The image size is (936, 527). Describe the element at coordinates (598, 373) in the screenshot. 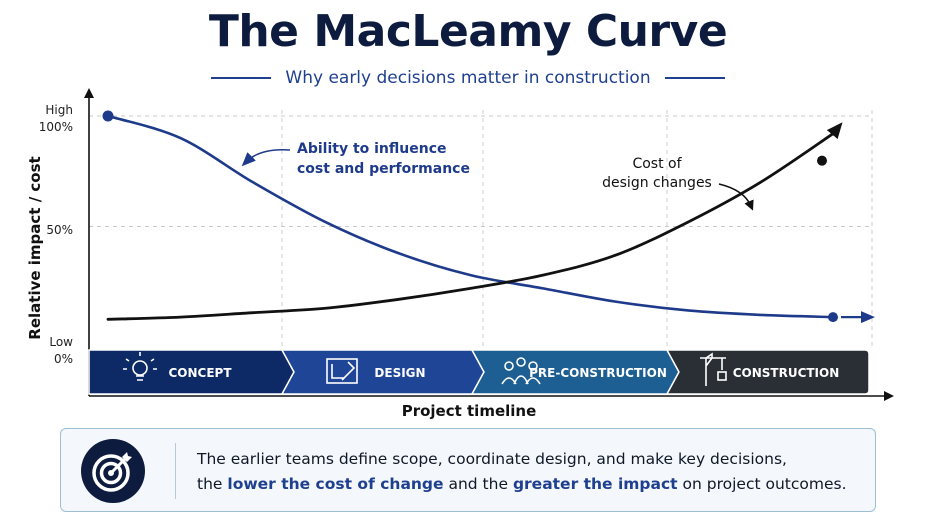

I see `phase-label: PRE-CONSTRUCTION` at that location.